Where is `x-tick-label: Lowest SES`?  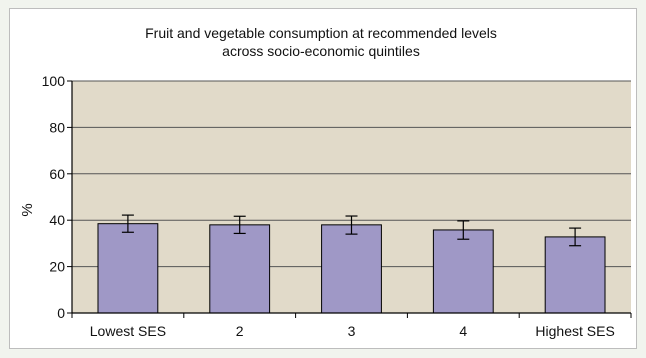
x-tick-label: Lowest SES is located at coordinates (128, 331).